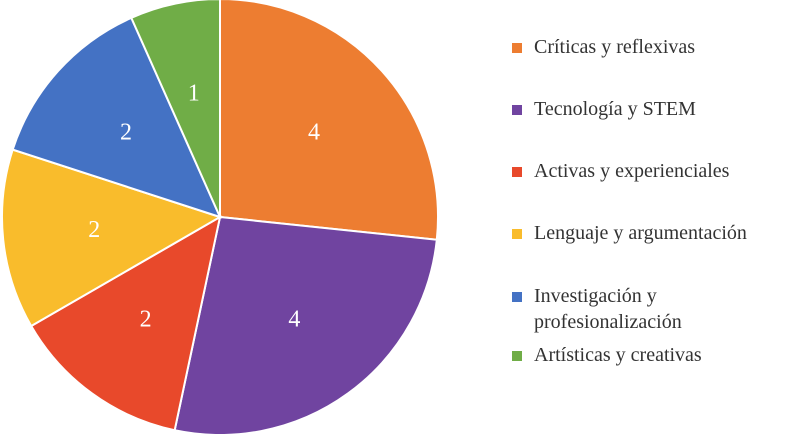 The width and height of the screenshot is (800, 434). I want to click on legend-label-3: Lenguaje y argumentación, so click(640, 233).